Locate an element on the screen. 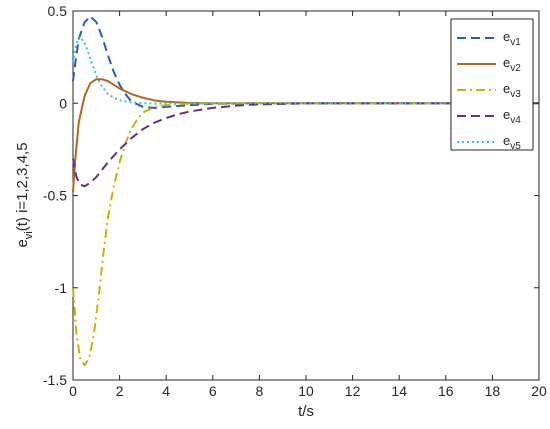  x-tick-label: 2 is located at coordinates (120, 391).